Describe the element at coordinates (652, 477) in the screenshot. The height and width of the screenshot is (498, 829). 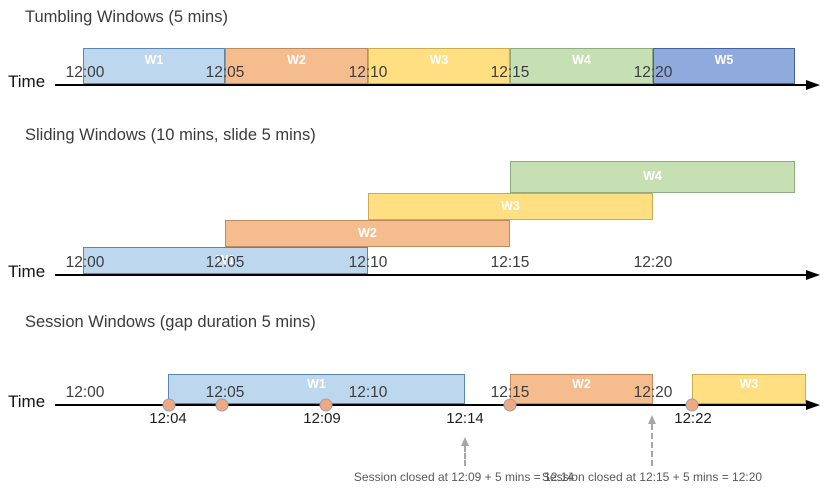
I see `session-close-annotation: Session closed at 12:15 + 5 mins = 12:20` at that location.